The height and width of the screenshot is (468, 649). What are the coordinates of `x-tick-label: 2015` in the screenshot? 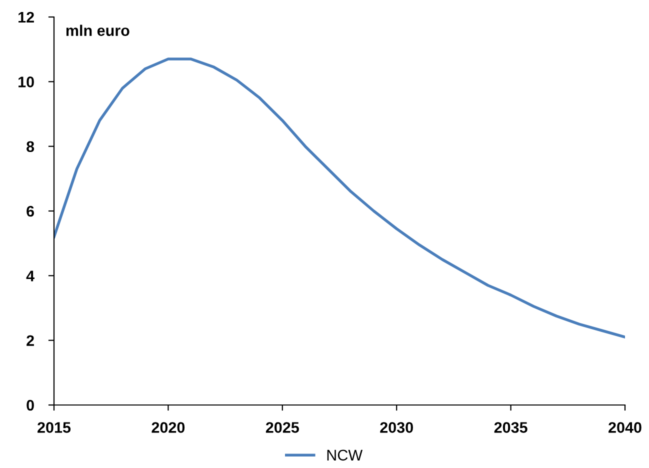 It's located at (54, 427).